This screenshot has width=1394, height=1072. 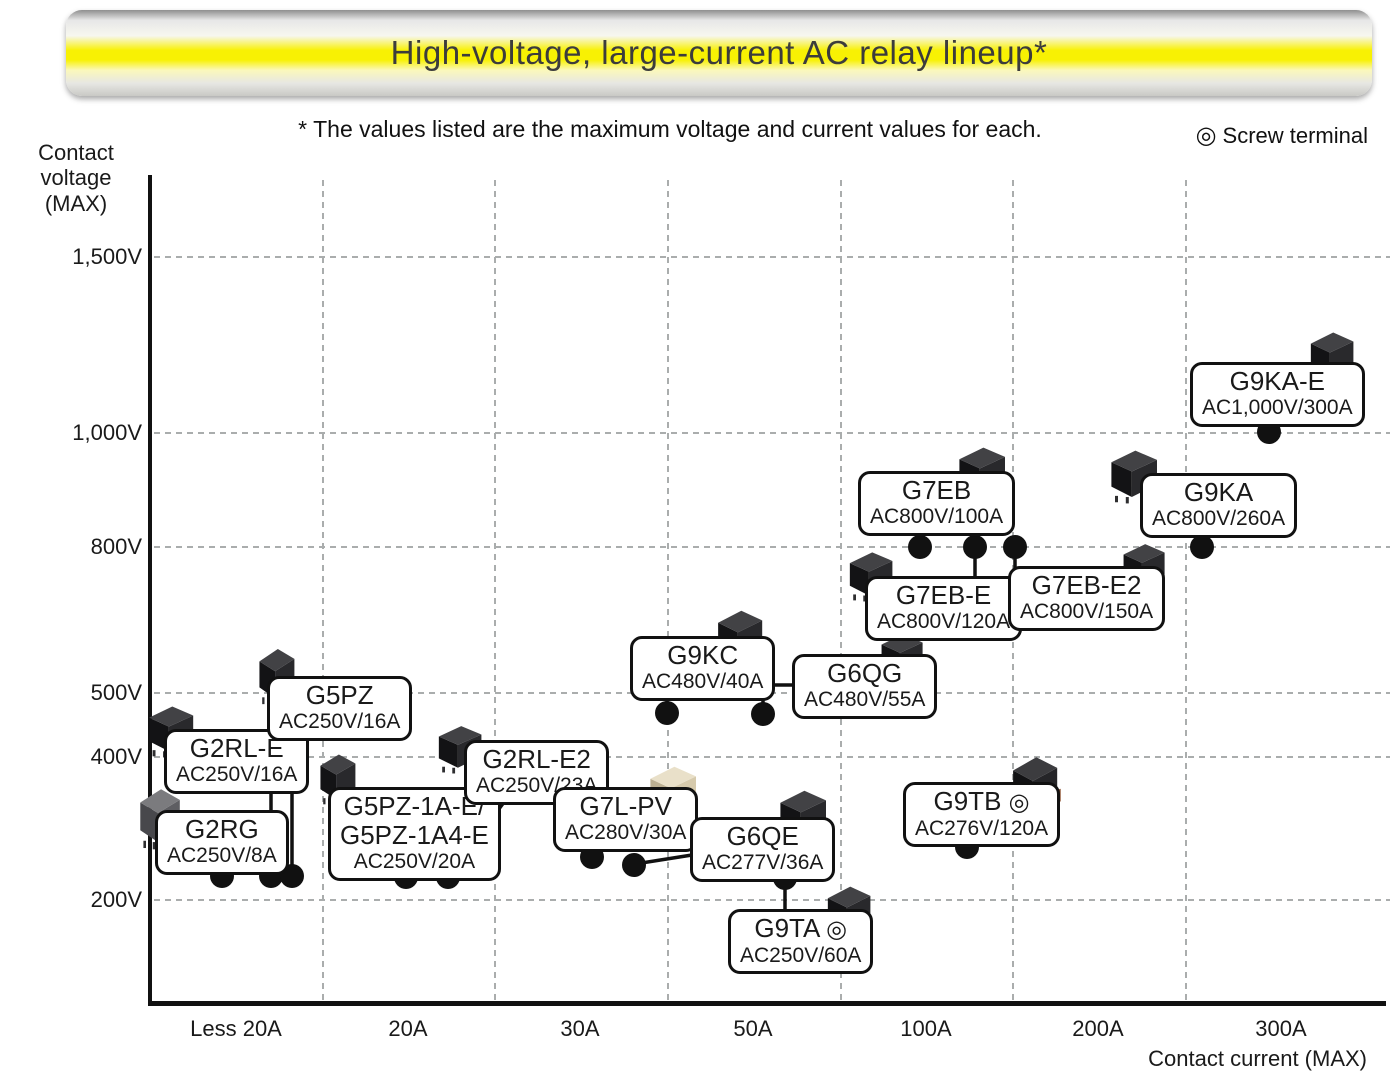 What do you see at coordinates (1219, 505) in the screenshot?
I see `product-label-g9ka: G9KA AC800V/260A` at bounding box center [1219, 505].